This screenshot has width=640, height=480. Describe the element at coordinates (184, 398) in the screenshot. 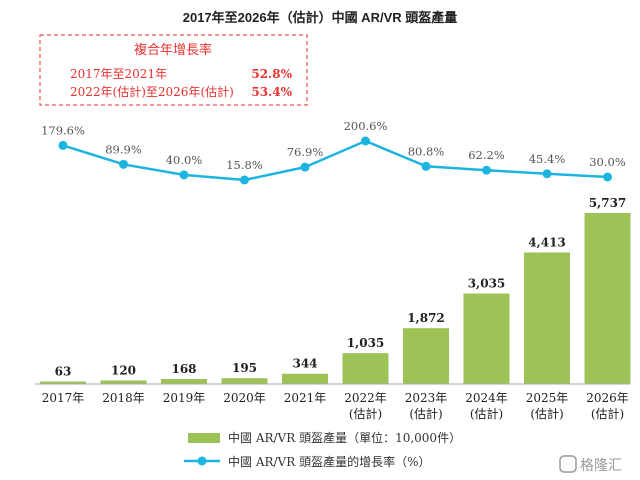

I see `x-tick-label-3: 2019年` at that location.